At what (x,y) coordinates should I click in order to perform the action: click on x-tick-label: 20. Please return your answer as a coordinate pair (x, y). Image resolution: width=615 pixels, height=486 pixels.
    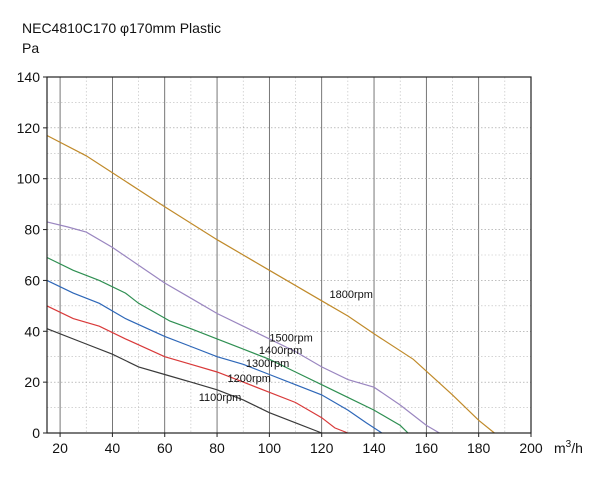
    Looking at the image, I should click on (60, 448).